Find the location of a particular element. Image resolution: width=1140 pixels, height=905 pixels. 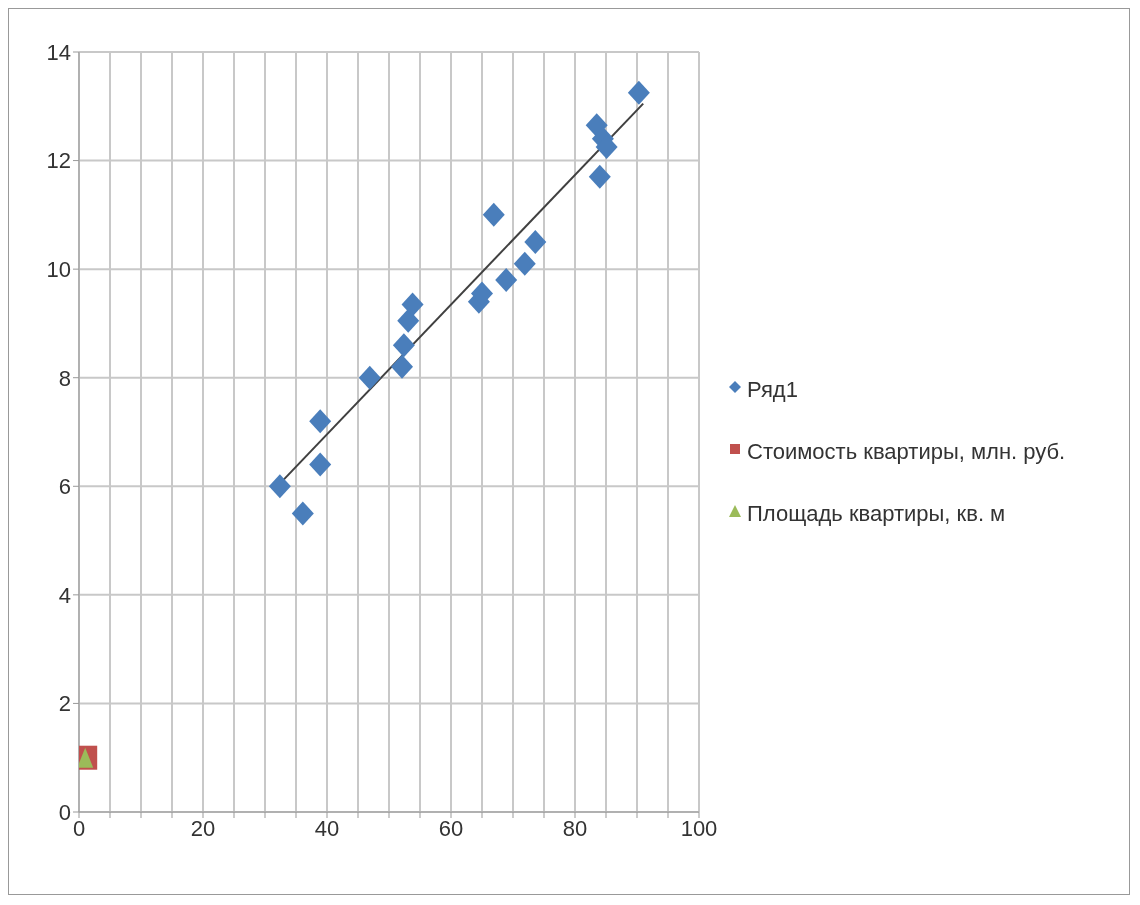

legend-label: Ряд1 is located at coordinates (772, 389).